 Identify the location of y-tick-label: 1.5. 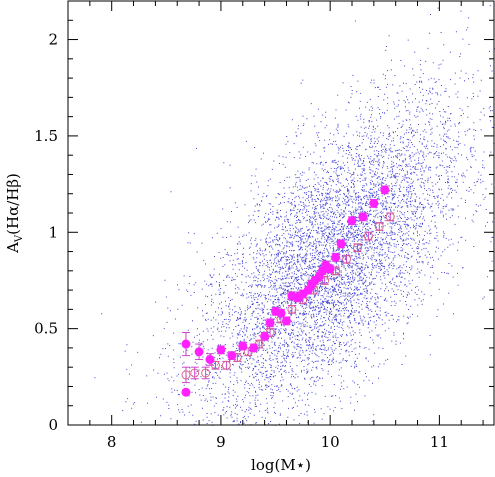
(46, 136).